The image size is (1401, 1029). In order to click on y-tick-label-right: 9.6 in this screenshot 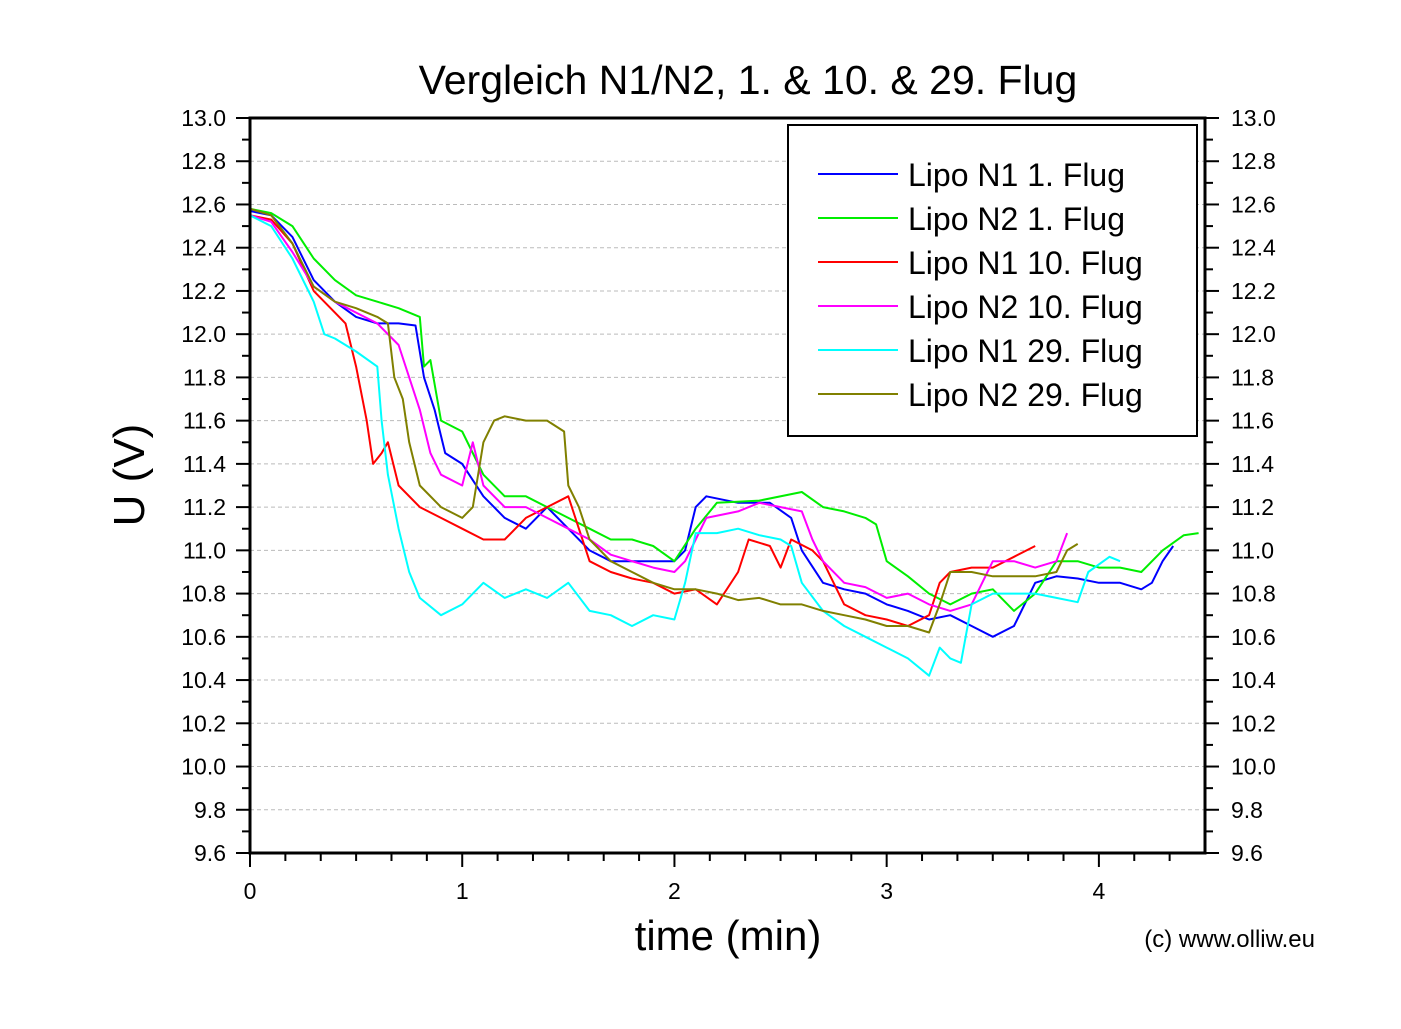, I will do `click(1247, 853)`.